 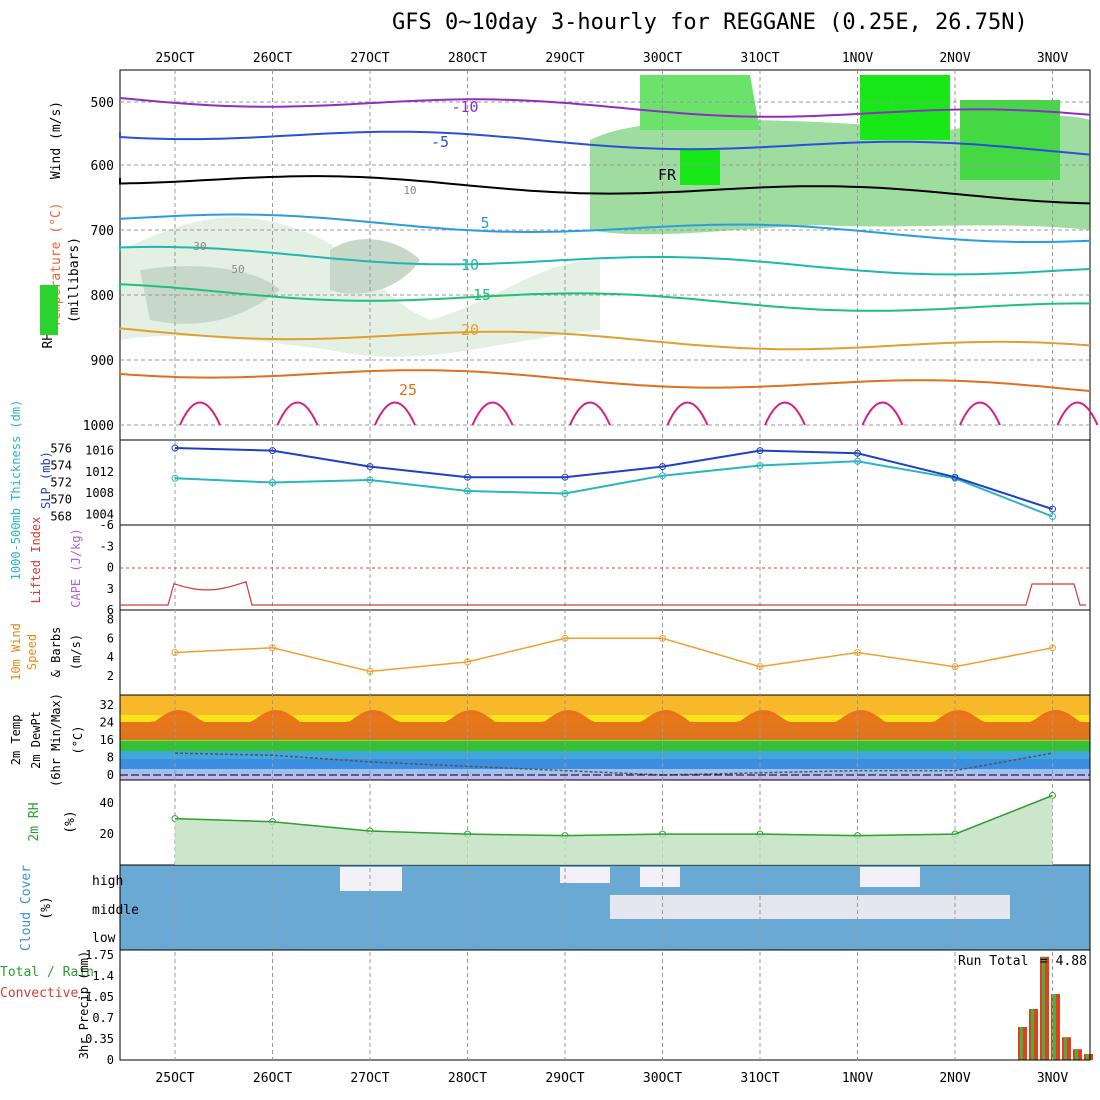 What do you see at coordinates (110, 610) in the screenshot?
I see `lifted-tick-label: 6` at bounding box center [110, 610].